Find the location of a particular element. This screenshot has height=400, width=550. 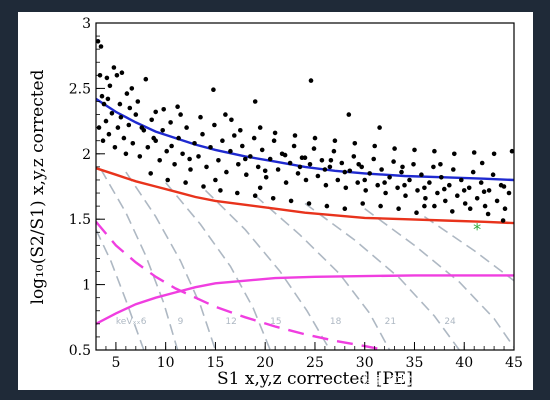

x-tick-label: 10 is located at coordinates (166, 363).